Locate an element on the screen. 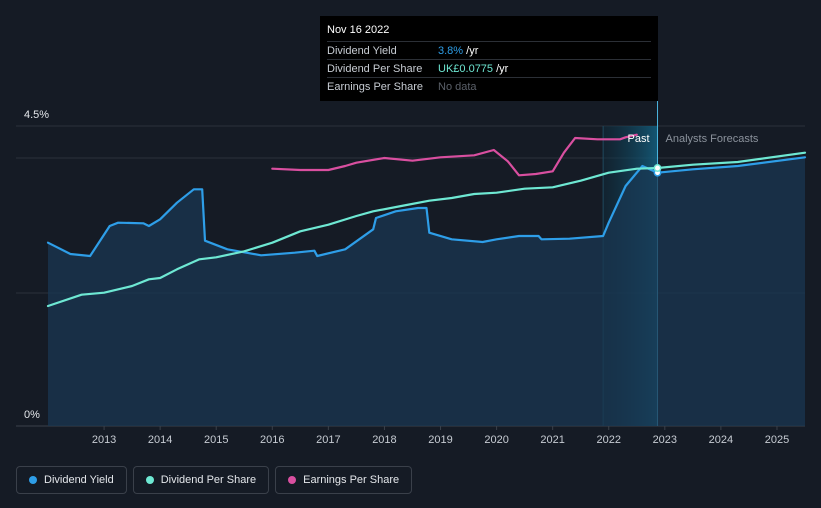 The width and height of the screenshot is (821, 508). x-tick-label: 2013 is located at coordinates (104, 440).